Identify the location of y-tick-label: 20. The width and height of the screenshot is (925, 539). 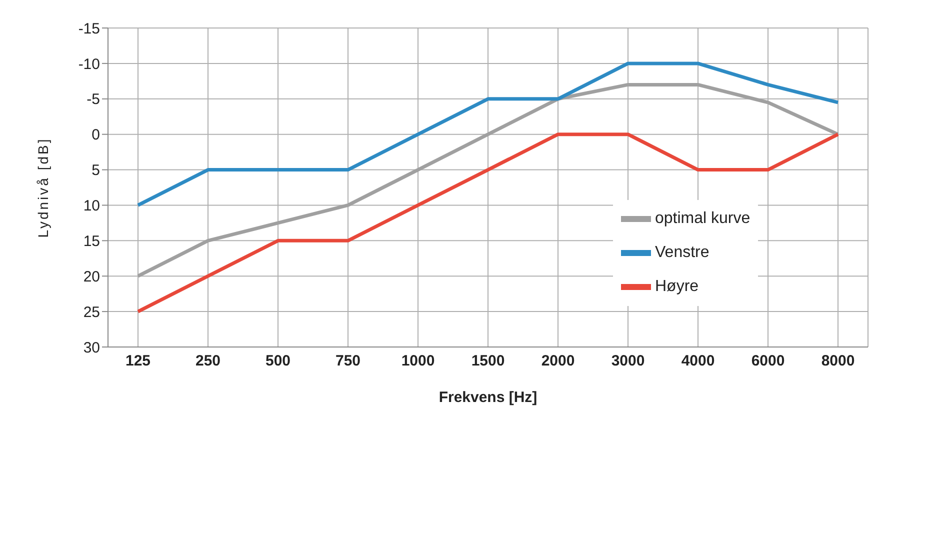
(91, 277).